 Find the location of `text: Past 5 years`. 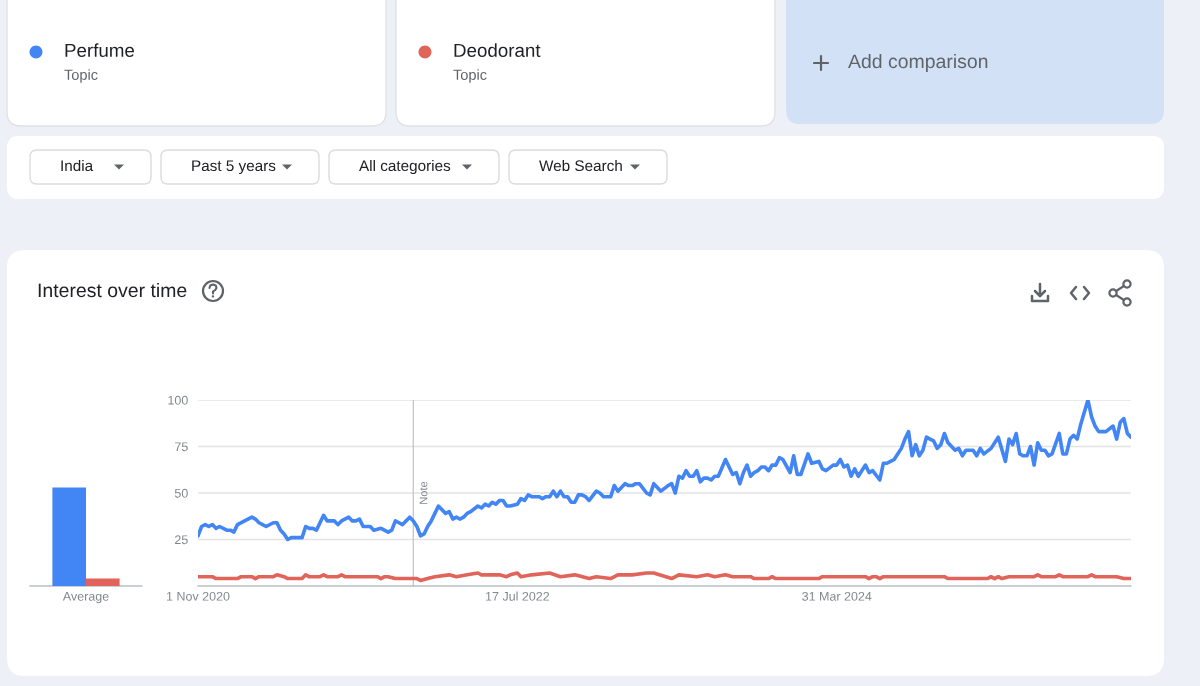

text: Past 5 years is located at coordinates (234, 167).